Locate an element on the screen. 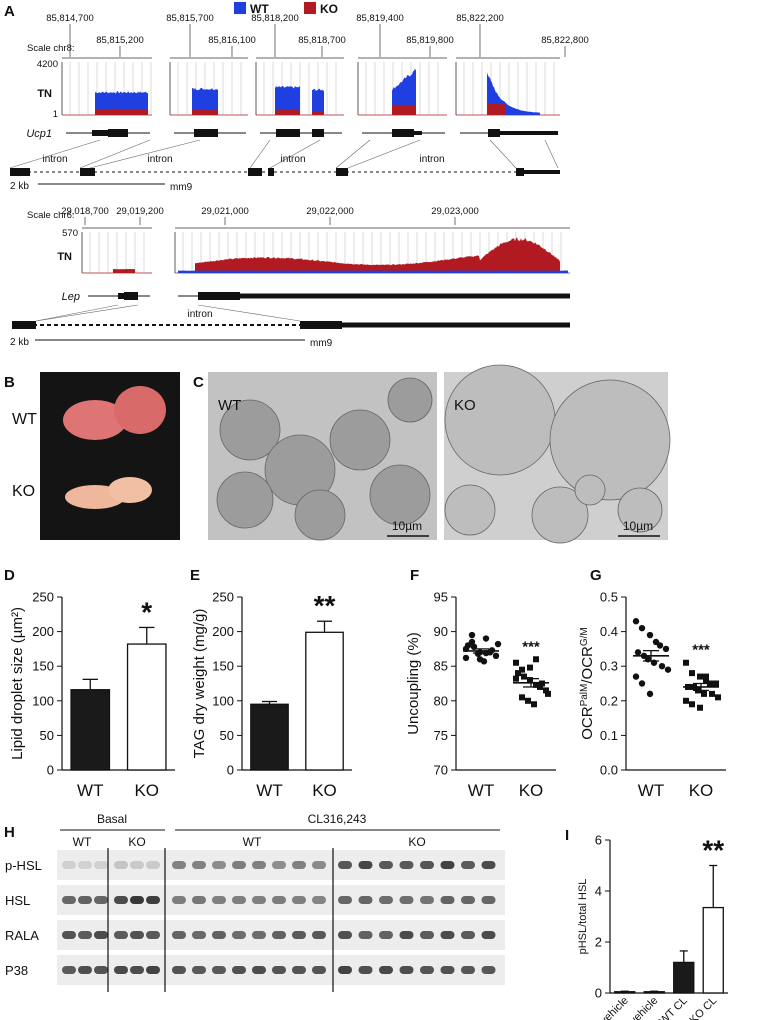 This screenshot has width=774, height=1020. scale-label: Scale chr8: is located at coordinates (51, 48).